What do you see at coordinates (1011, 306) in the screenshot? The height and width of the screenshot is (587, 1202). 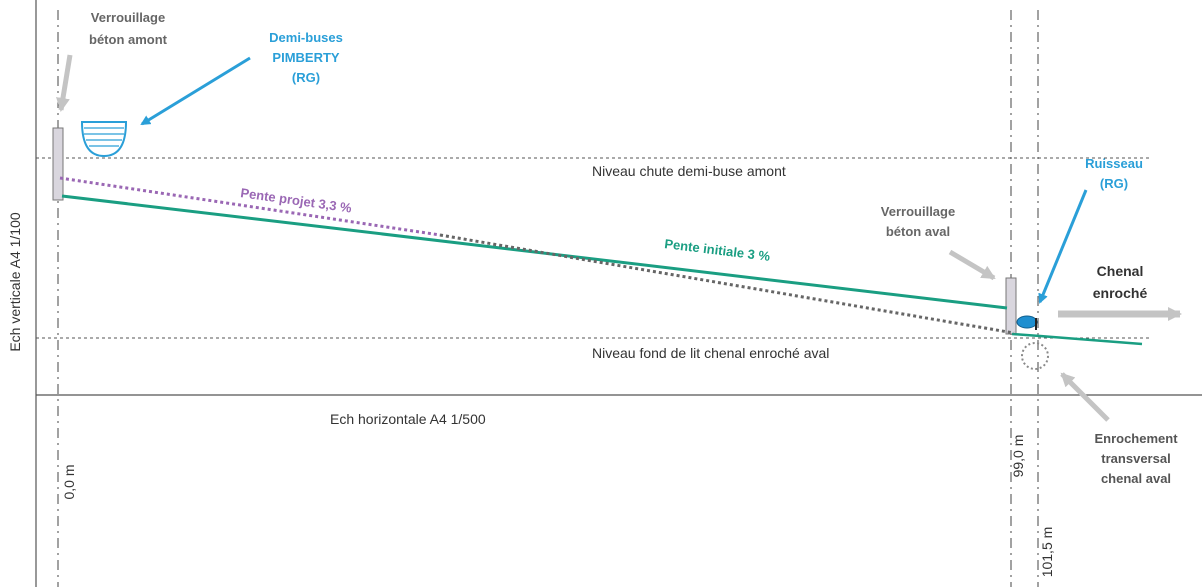 I see `verrouillage-aval-block` at bounding box center [1011, 306].